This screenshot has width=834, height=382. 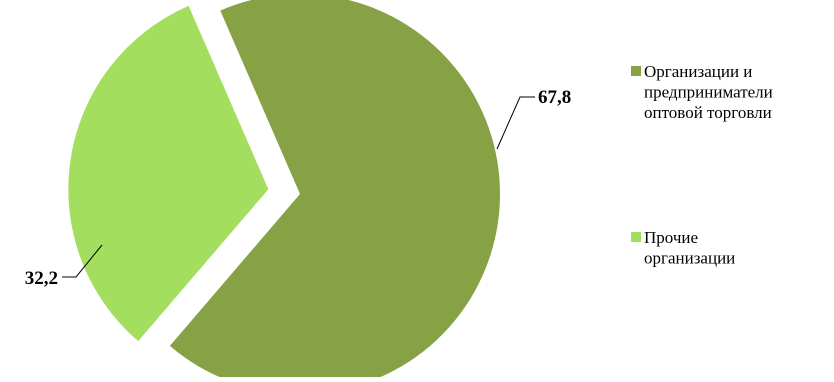 What do you see at coordinates (708, 92) in the screenshot?
I see `legend-label: предприниматели` at bounding box center [708, 92].